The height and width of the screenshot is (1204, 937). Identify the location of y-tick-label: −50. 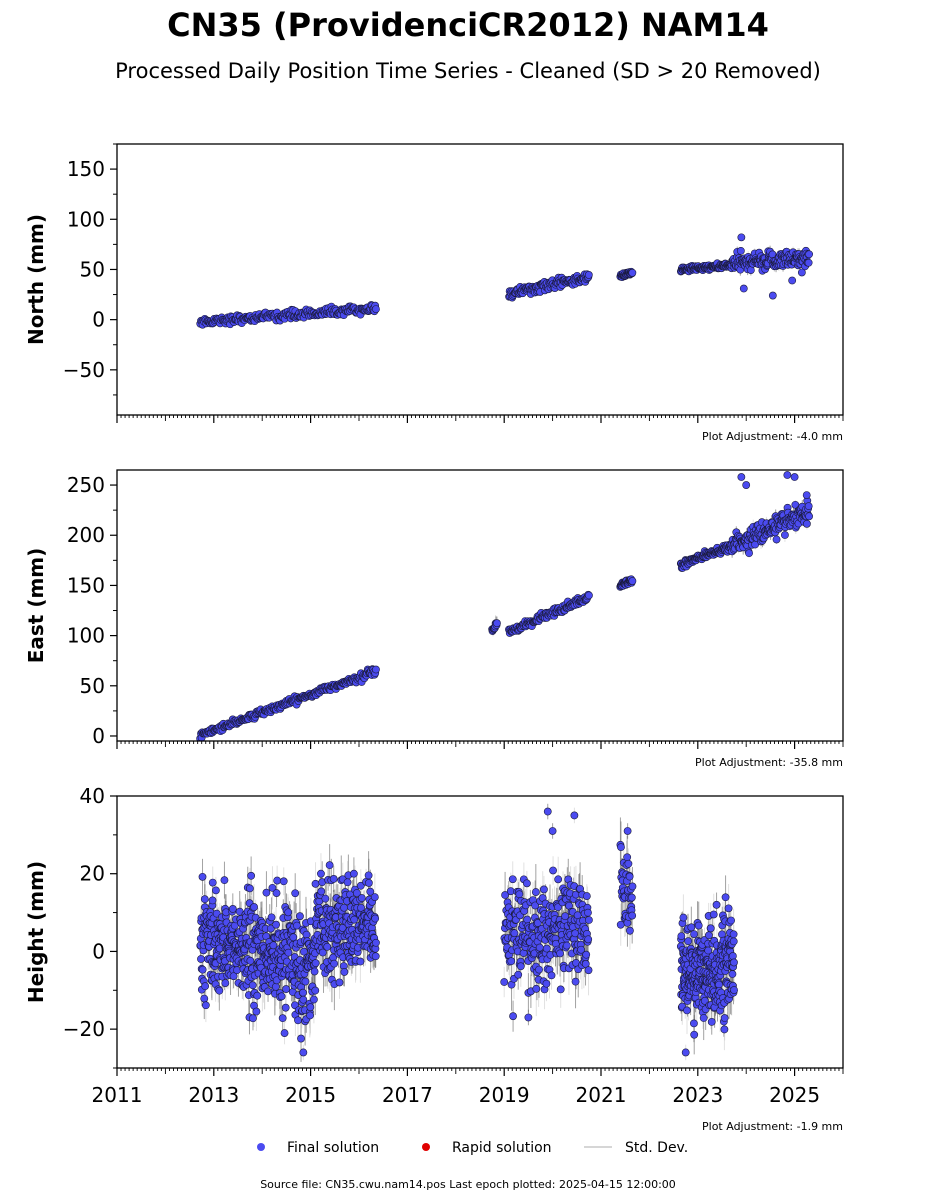
(84, 370).